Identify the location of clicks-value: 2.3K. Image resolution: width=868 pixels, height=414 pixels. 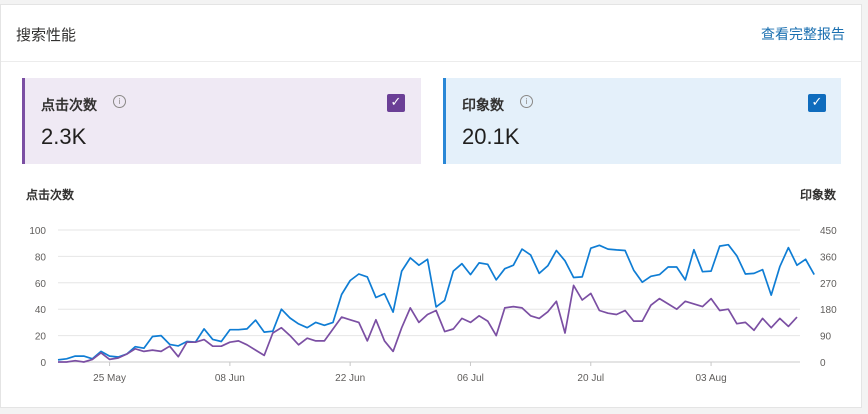
(64, 136).